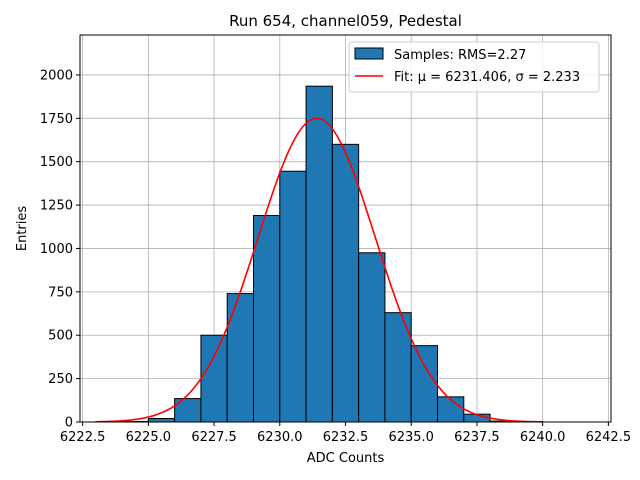  I want to click on x-tick-label: 6222.5, so click(83, 437).